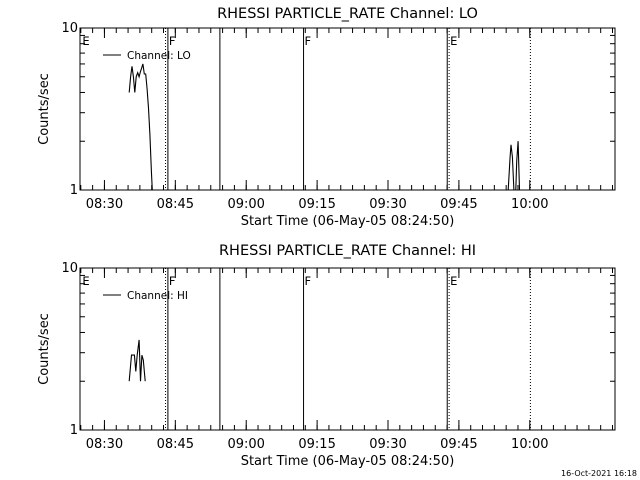 The width and height of the screenshot is (640, 480). What do you see at coordinates (347, 251) in the screenshot?
I see `chart-title: RHESSI PARTICLE_RATE Channel: HI` at bounding box center [347, 251].